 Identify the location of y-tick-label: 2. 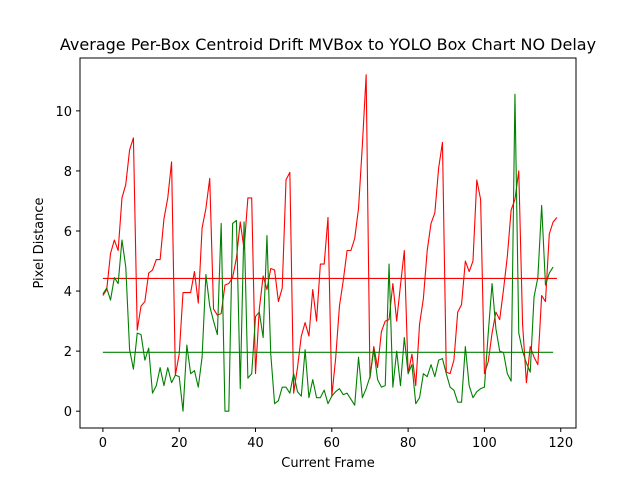
(68, 352).